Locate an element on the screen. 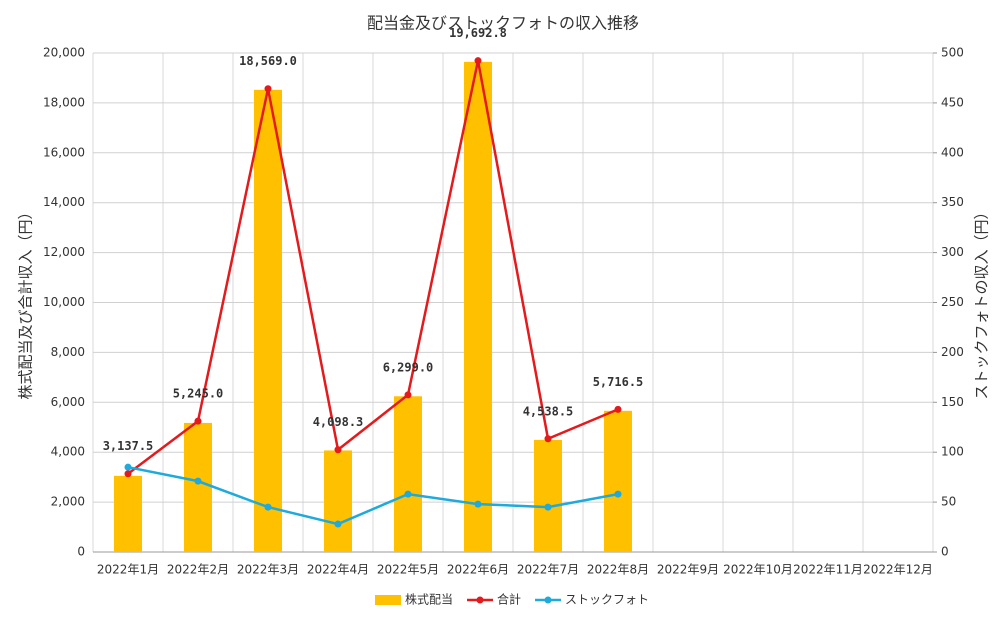  legend-label: 株式配当 is located at coordinates (429, 599).